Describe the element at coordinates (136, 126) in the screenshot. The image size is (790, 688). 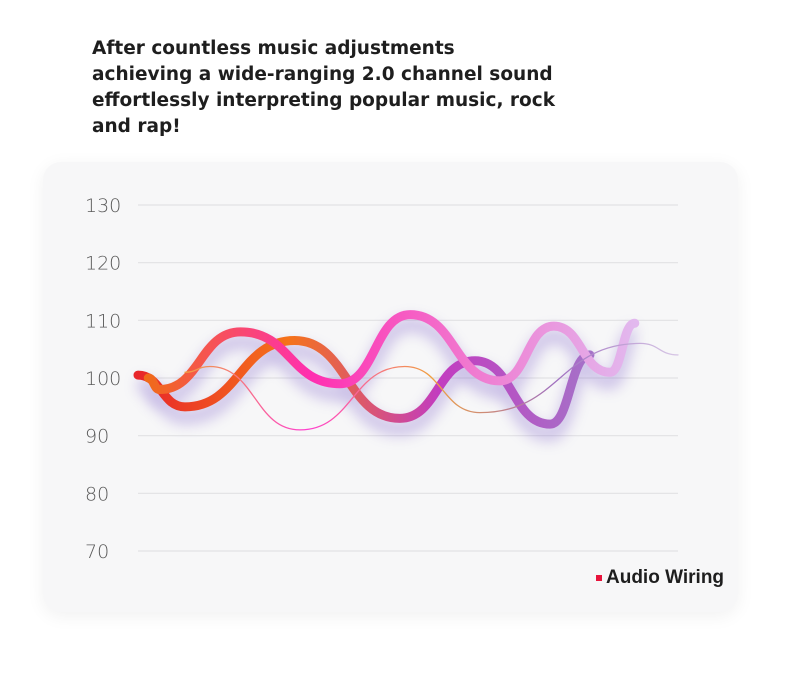
I see `headline-line: and rap!` at that location.